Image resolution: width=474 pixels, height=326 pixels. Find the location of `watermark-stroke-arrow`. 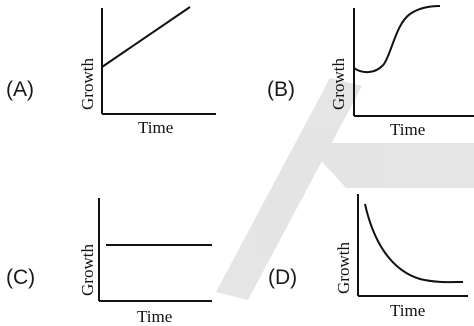

watermark-stroke-arrow is located at coordinates (389, 165).